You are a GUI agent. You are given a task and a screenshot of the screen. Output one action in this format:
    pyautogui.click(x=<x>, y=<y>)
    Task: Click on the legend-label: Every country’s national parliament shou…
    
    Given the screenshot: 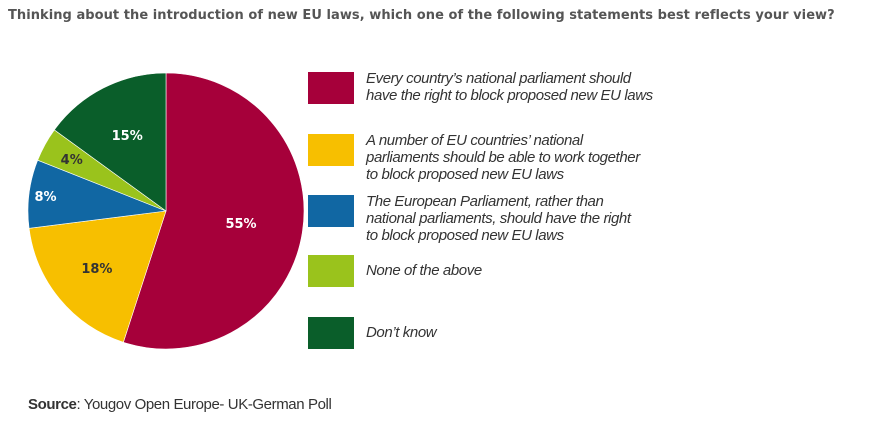 What is the action you would take?
    pyautogui.click(x=509, y=87)
    